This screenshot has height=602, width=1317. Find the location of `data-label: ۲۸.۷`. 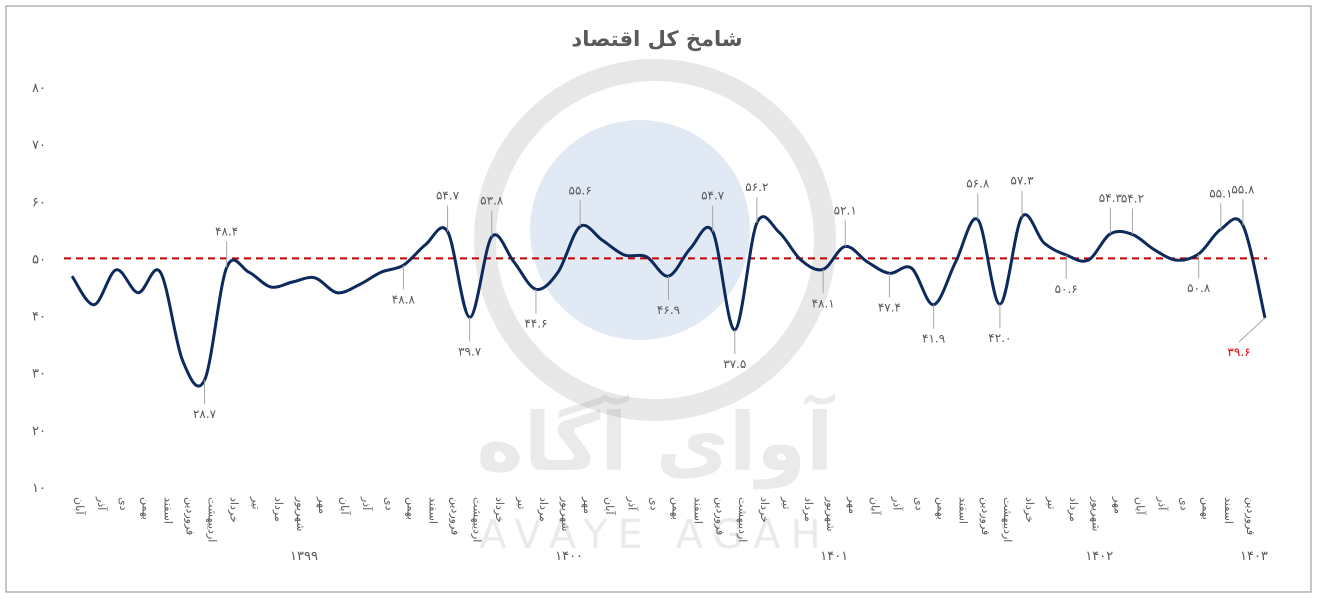

data-label: ۲۸.۷ is located at coordinates (205, 414).